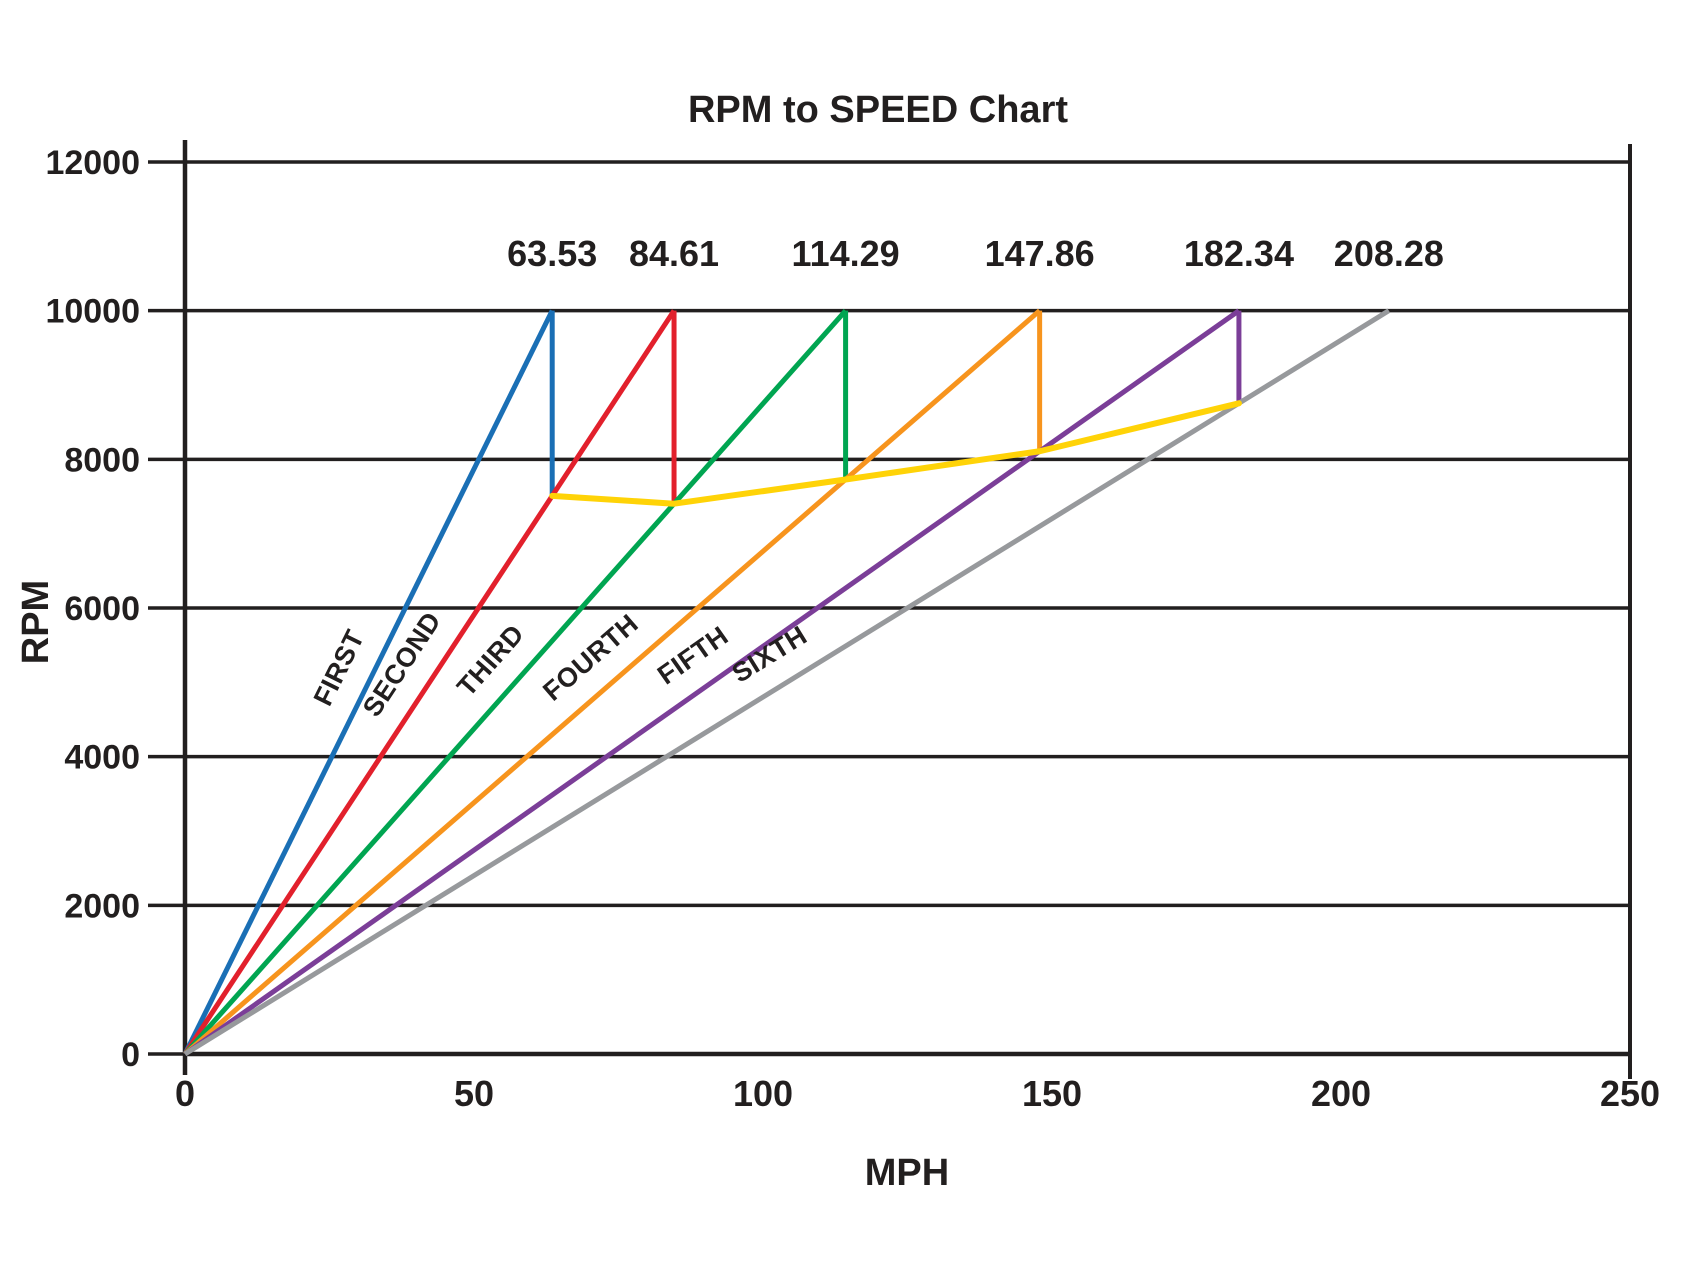 The image size is (1700, 1275). Describe the element at coordinates (1630, 1093) in the screenshot. I see `x-tick-label-250: 250` at that location.